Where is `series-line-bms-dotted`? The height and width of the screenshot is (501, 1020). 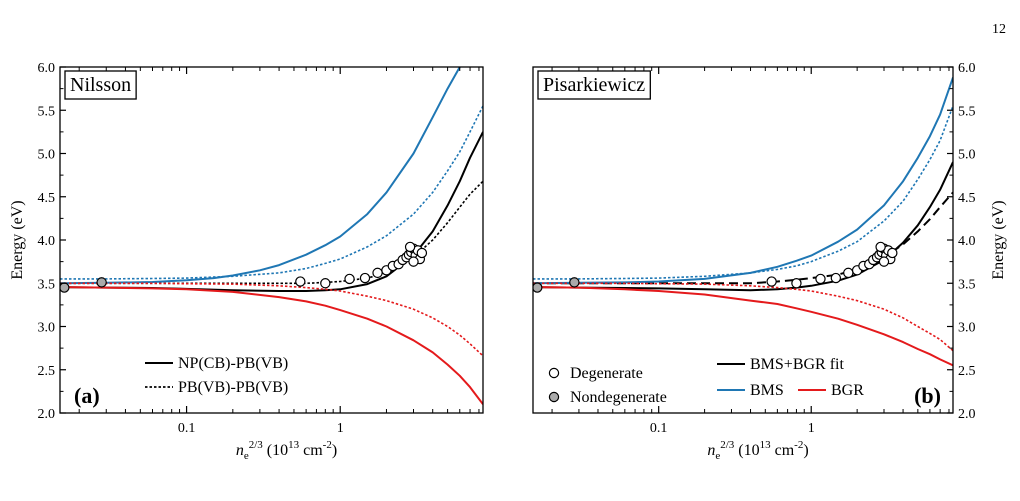
series-line-bms-dotted is located at coordinates (743, 192).